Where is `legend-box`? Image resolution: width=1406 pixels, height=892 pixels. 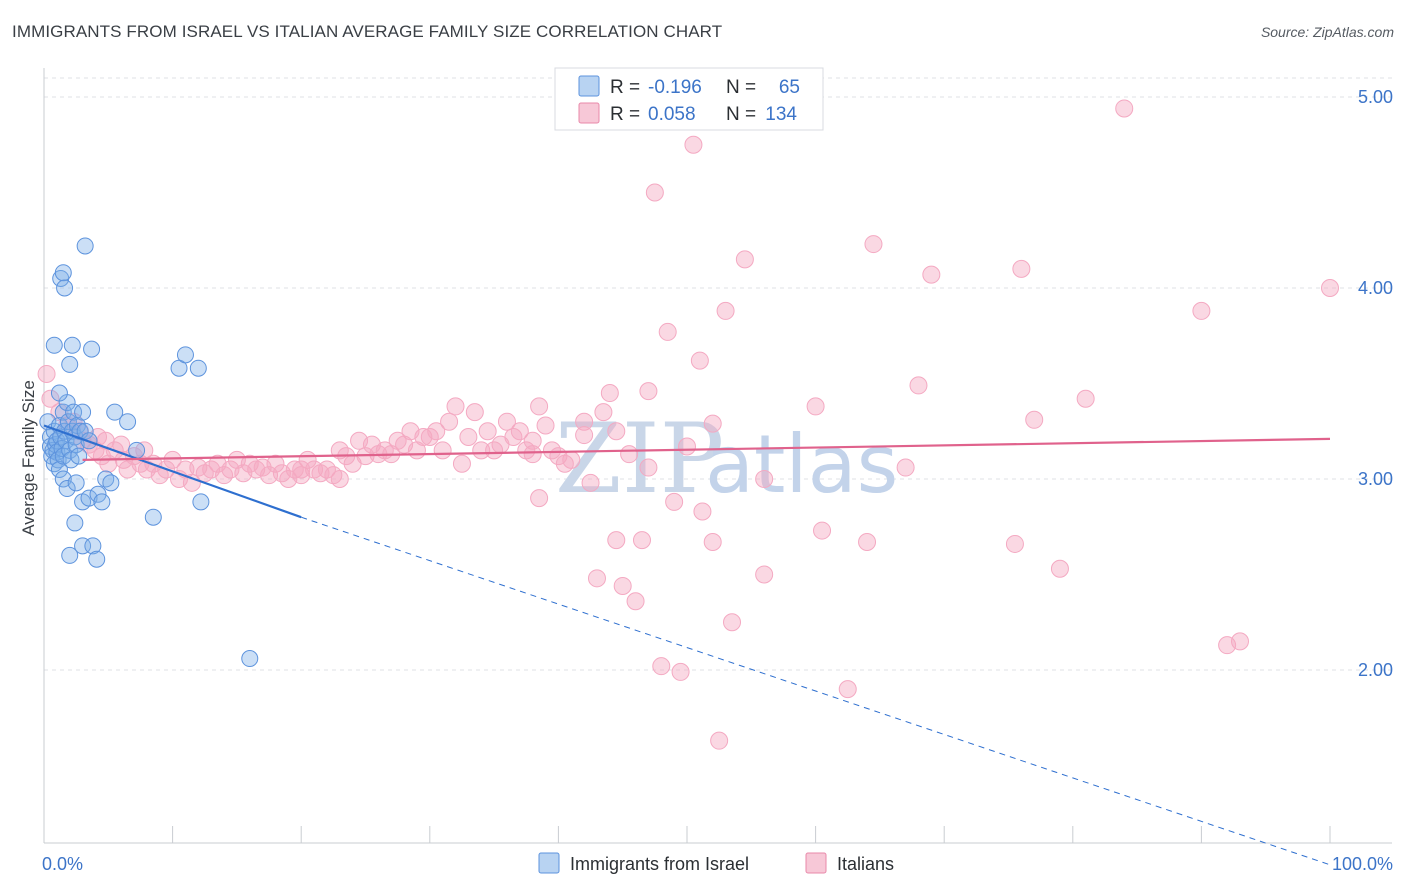
legend-box is located at coordinates (689, 99).